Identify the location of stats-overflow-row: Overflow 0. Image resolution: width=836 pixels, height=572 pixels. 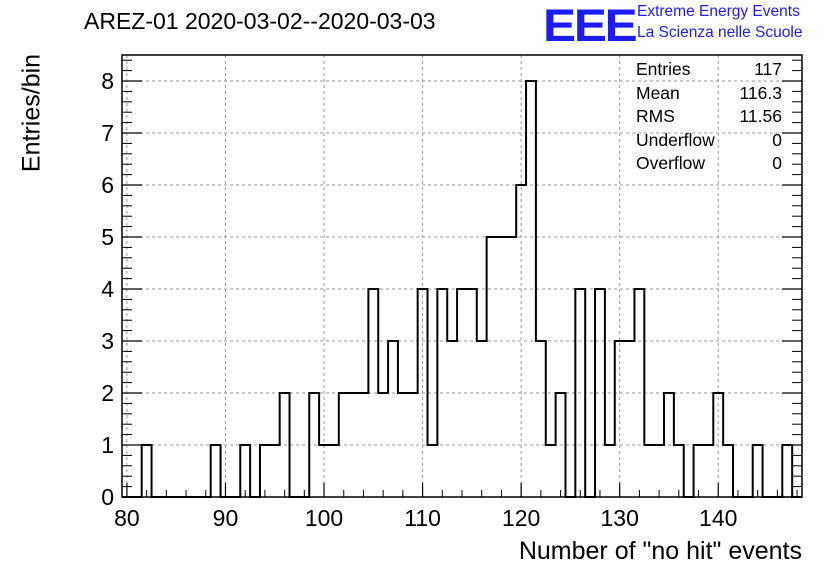
(709, 164).